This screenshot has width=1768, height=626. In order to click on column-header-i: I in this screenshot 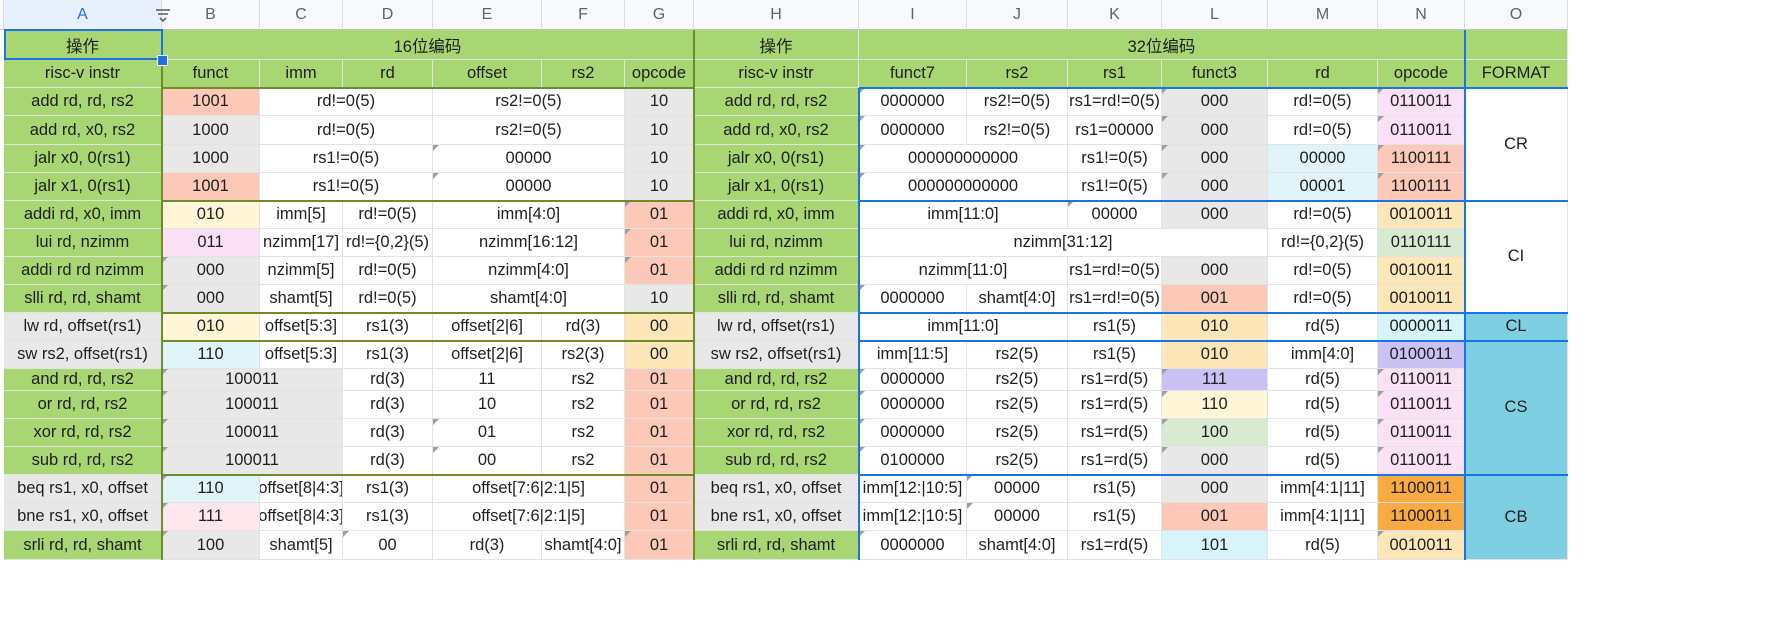, I will do `click(913, 15)`.